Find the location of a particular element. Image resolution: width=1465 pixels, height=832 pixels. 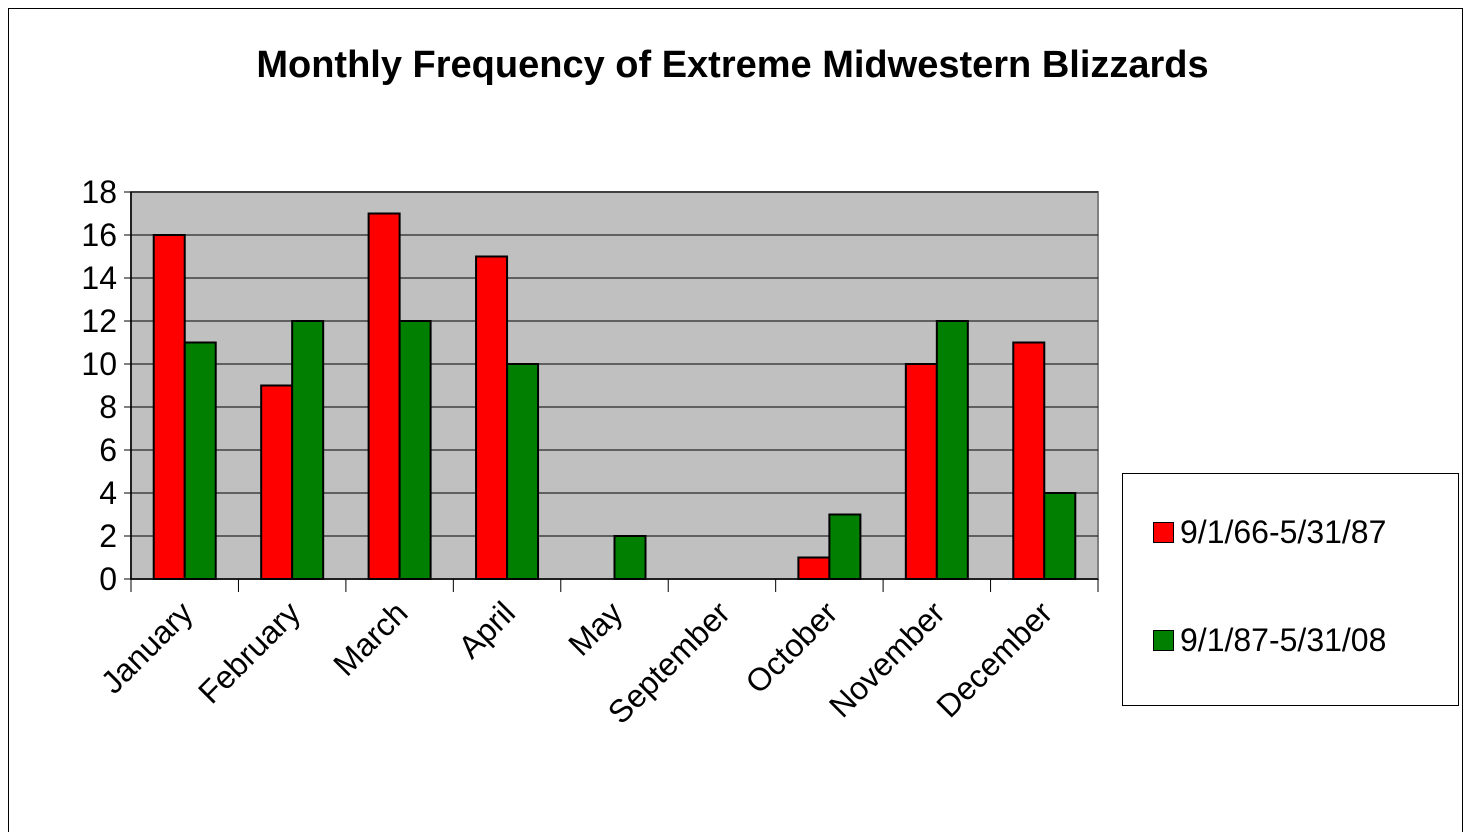

legend-item-series-1: 9/1/66-5/31/87 is located at coordinates (1269, 532).